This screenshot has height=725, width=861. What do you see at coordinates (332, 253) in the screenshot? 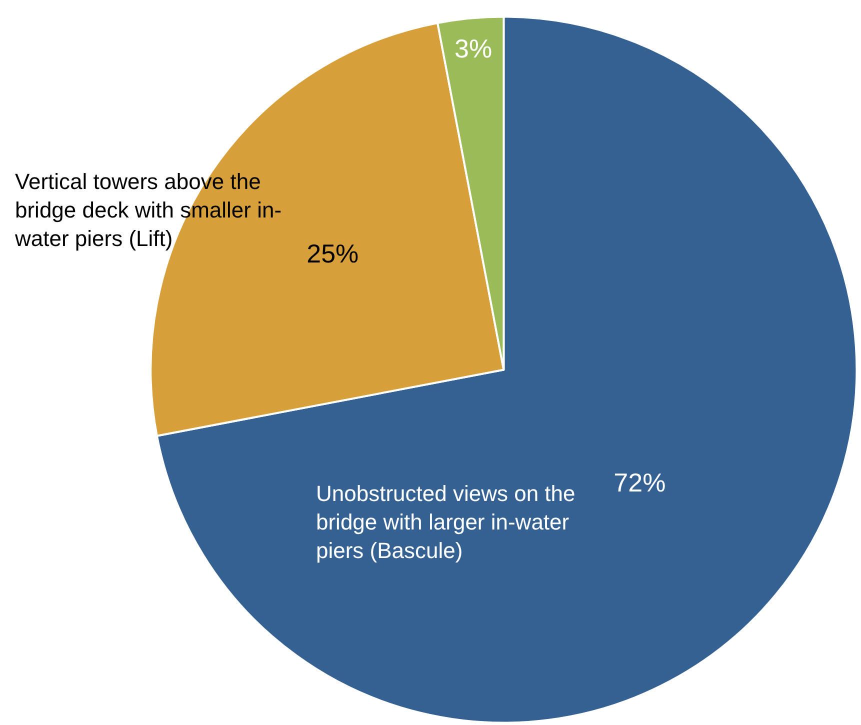
I see `data-label: 25%` at bounding box center [332, 253].